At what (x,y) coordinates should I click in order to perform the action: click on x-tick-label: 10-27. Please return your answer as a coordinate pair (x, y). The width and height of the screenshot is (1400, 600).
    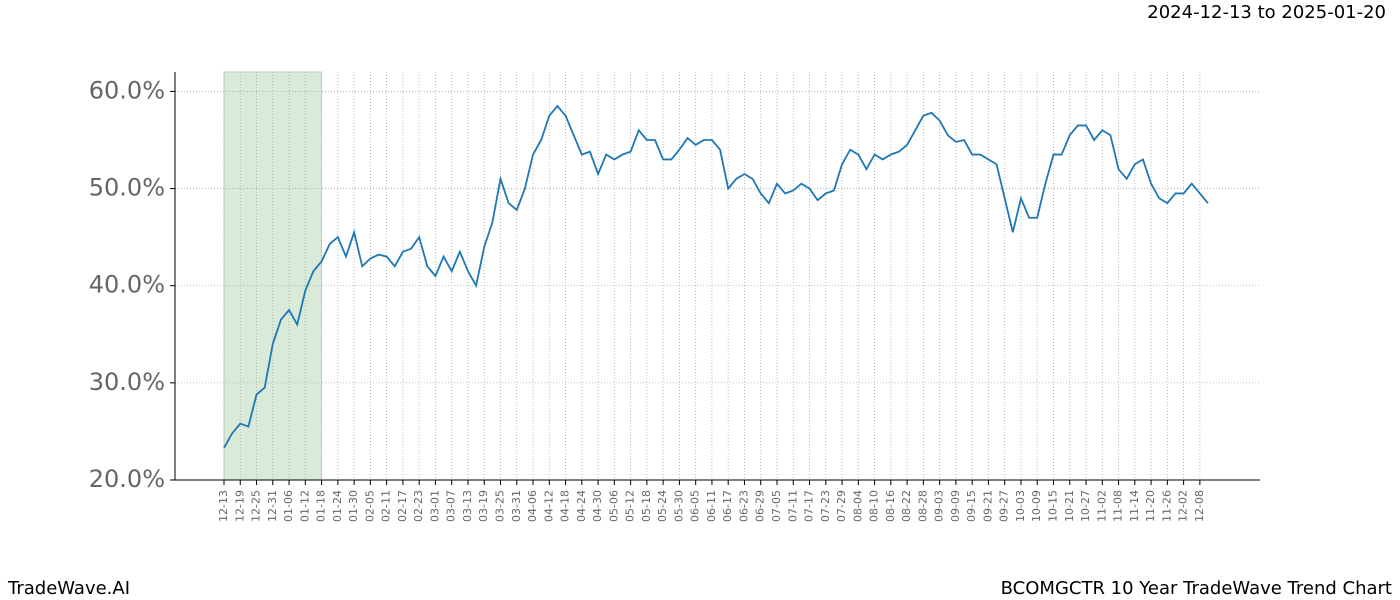
    Looking at the image, I should click on (1085, 506).